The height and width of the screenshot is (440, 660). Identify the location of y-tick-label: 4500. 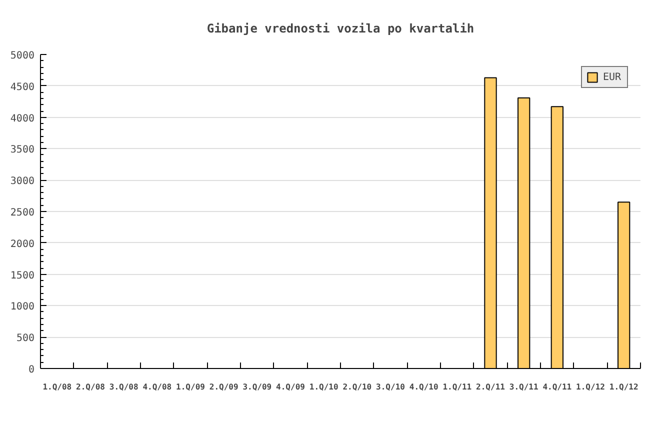
(22, 87).